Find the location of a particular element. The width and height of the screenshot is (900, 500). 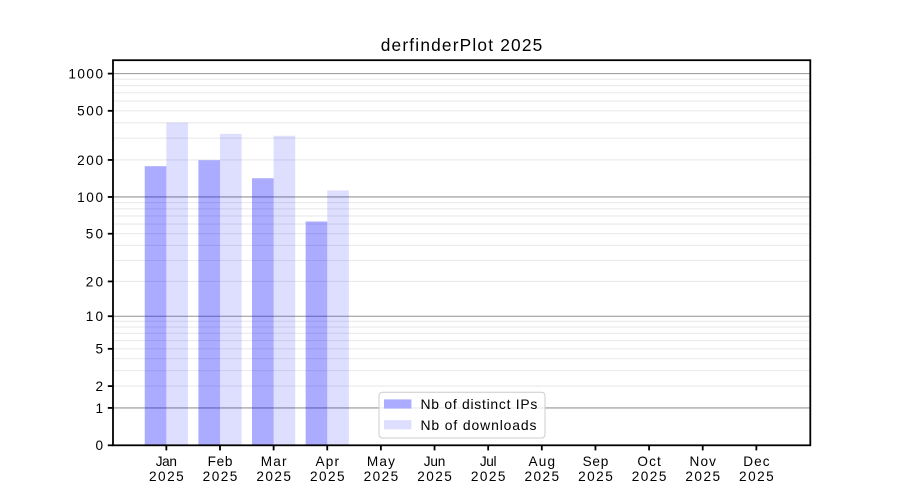

svg-text: Aug is located at coordinates (542, 461).